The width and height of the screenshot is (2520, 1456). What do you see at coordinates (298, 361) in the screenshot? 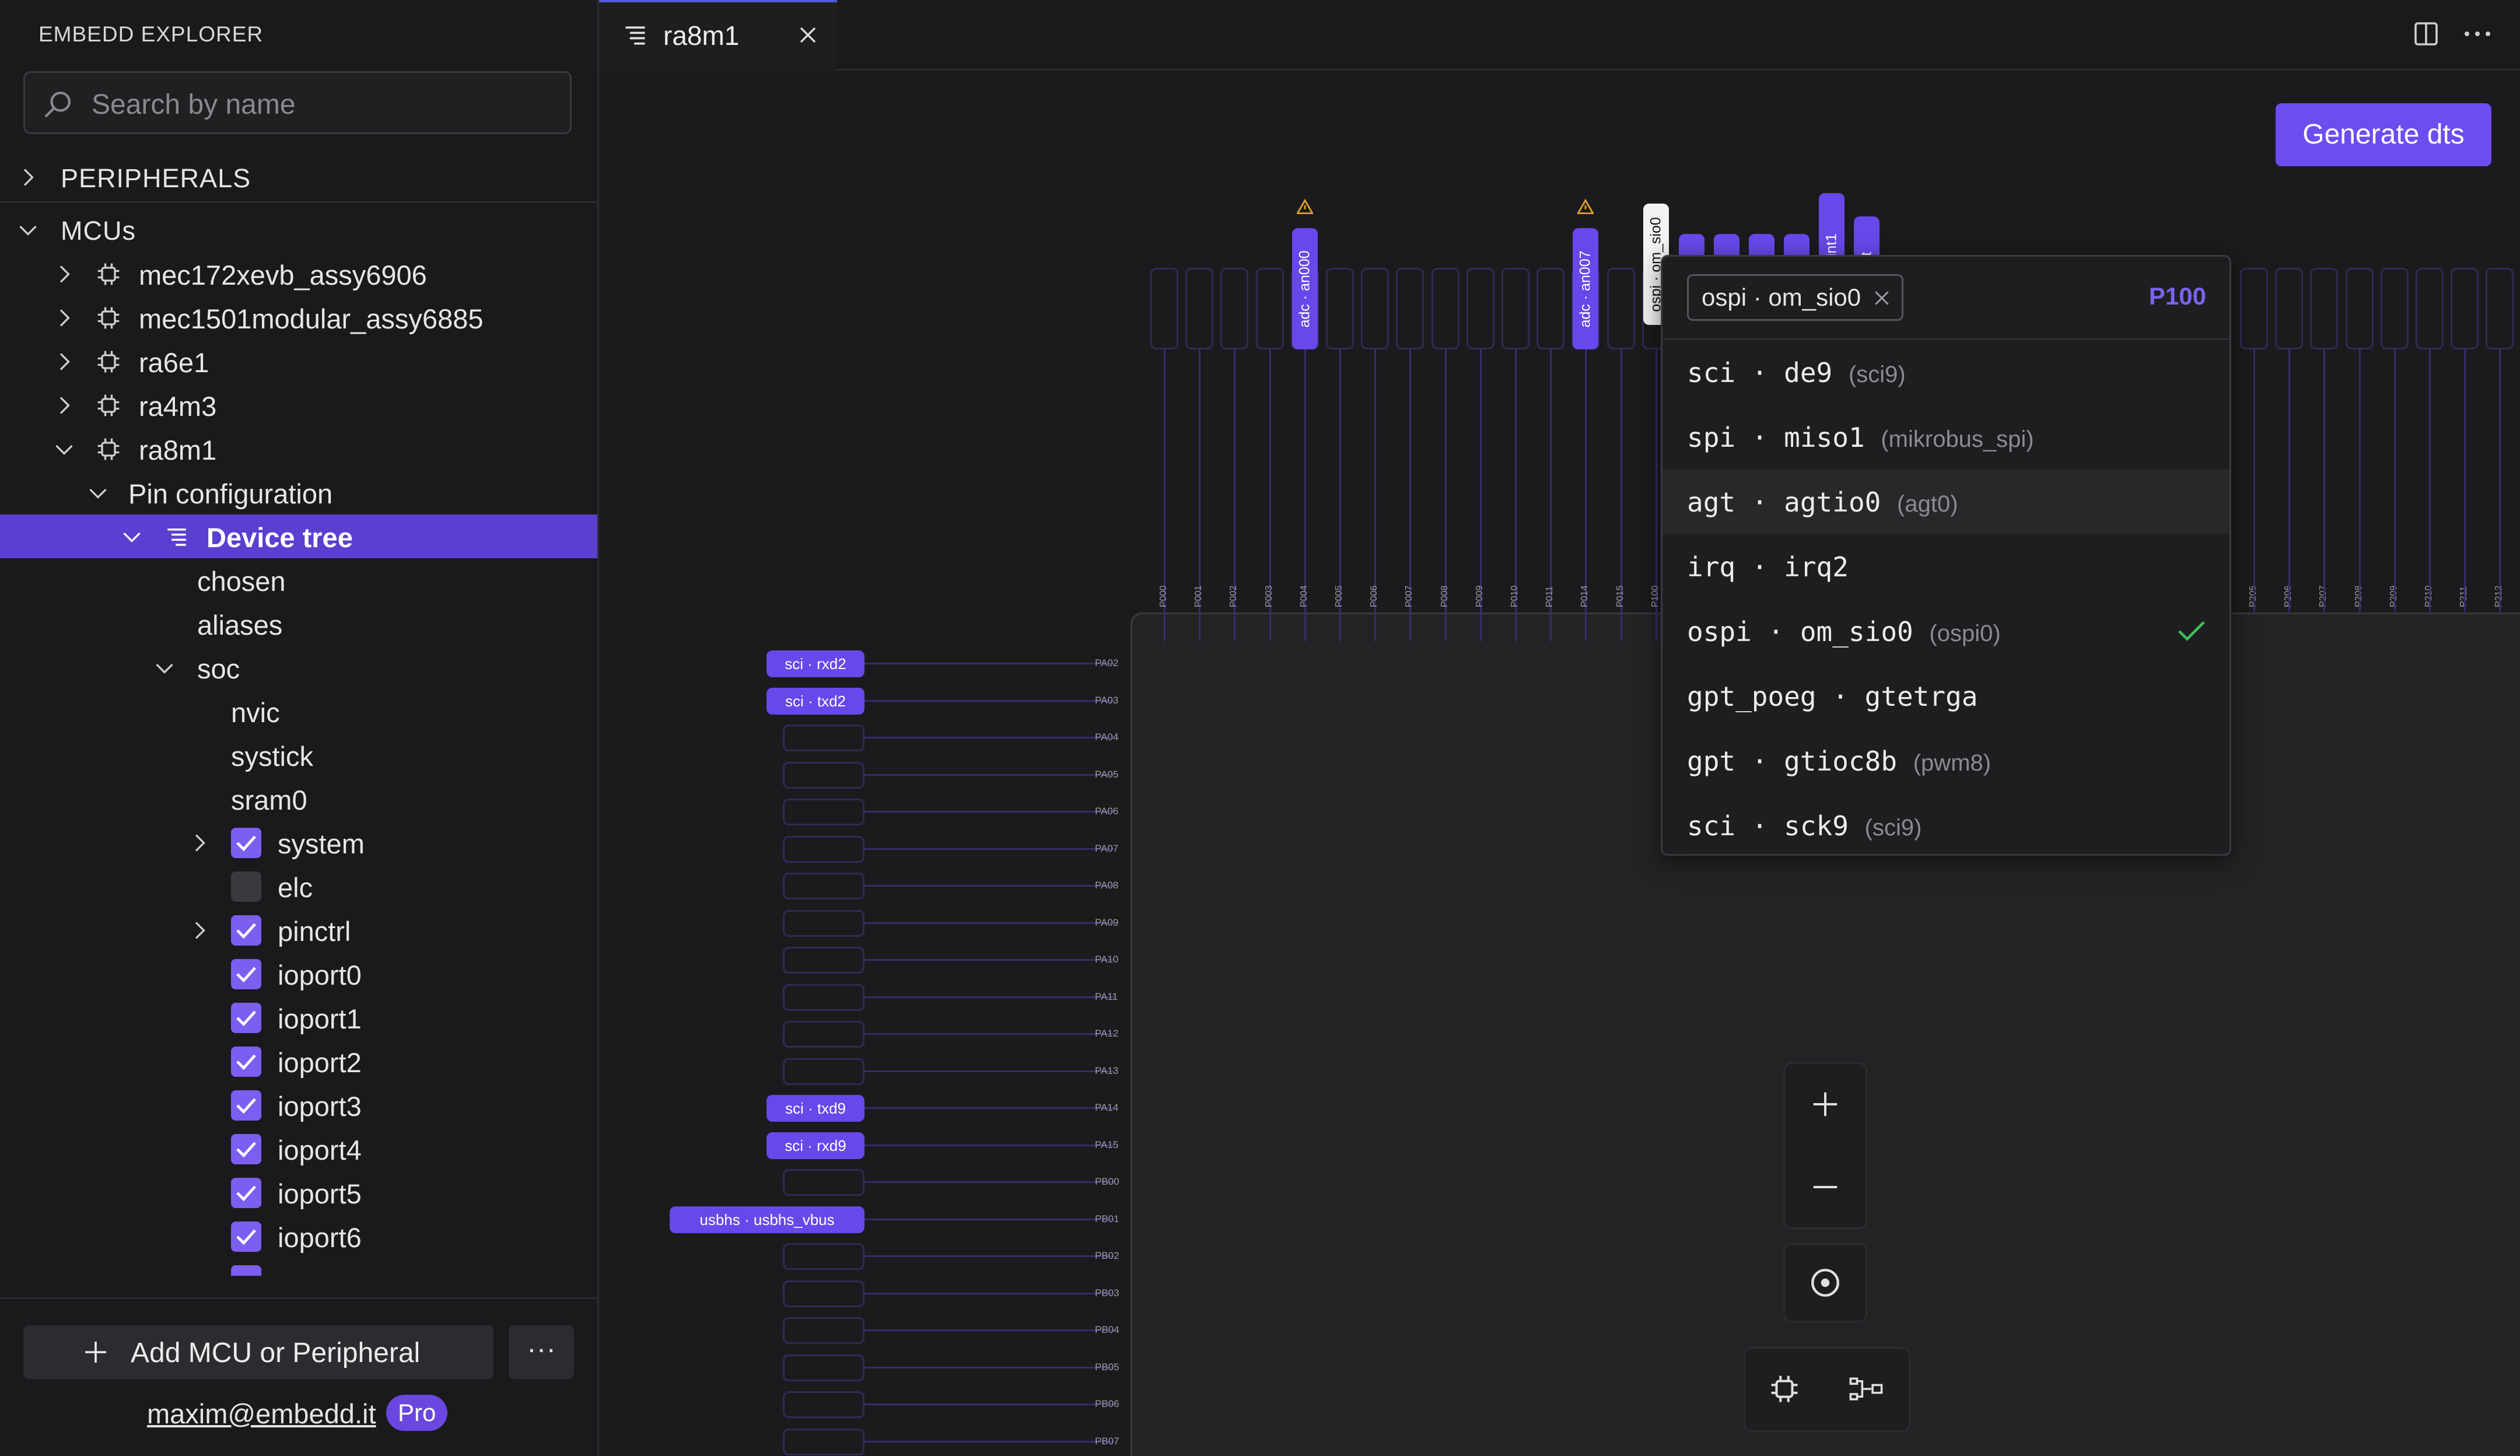
I see `tree-item-ra6e1: ra6e1` at bounding box center [298, 361].